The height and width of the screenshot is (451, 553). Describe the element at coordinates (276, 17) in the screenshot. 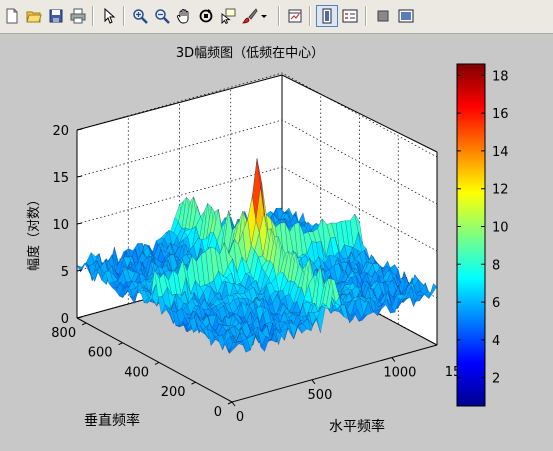

I see `figure-toolbar` at that location.